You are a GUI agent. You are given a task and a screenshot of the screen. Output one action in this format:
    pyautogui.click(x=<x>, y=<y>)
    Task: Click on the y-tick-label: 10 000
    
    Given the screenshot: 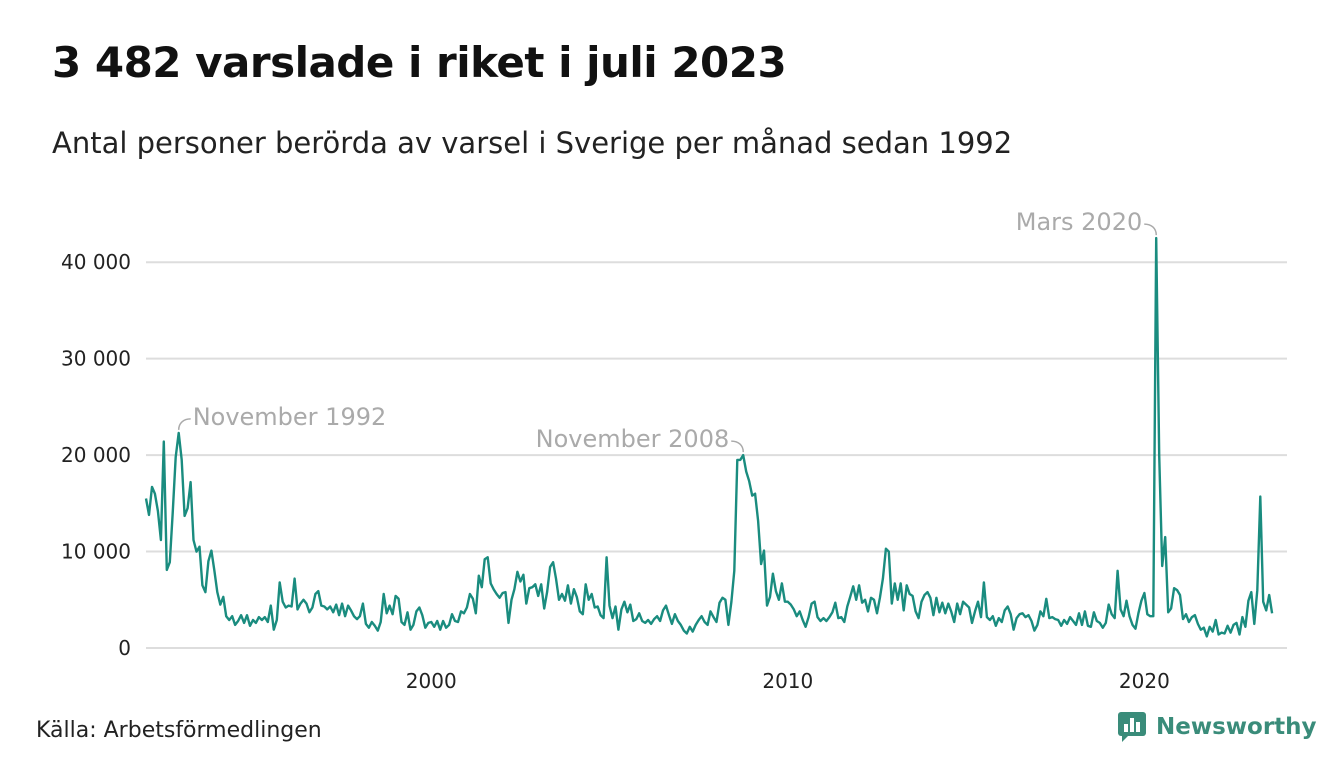 What is the action you would take?
    pyautogui.click(x=96, y=552)
    